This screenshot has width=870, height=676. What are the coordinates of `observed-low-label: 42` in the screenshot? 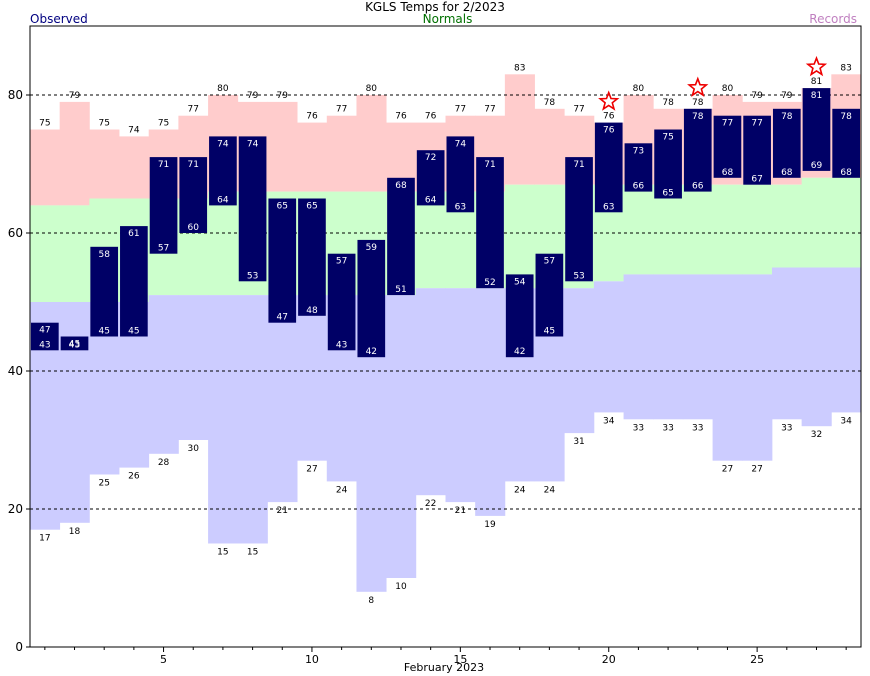 It's located at (519, 352).